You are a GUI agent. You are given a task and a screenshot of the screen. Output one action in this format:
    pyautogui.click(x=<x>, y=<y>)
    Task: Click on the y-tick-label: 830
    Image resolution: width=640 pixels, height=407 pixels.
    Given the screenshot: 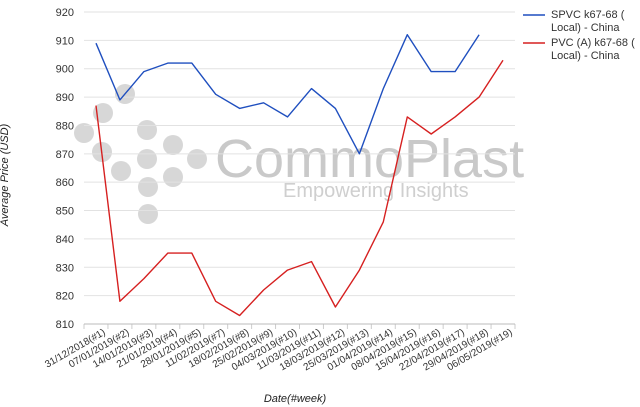 What is the action you would take?
    pyautogui.click(x=65, y=268)
    